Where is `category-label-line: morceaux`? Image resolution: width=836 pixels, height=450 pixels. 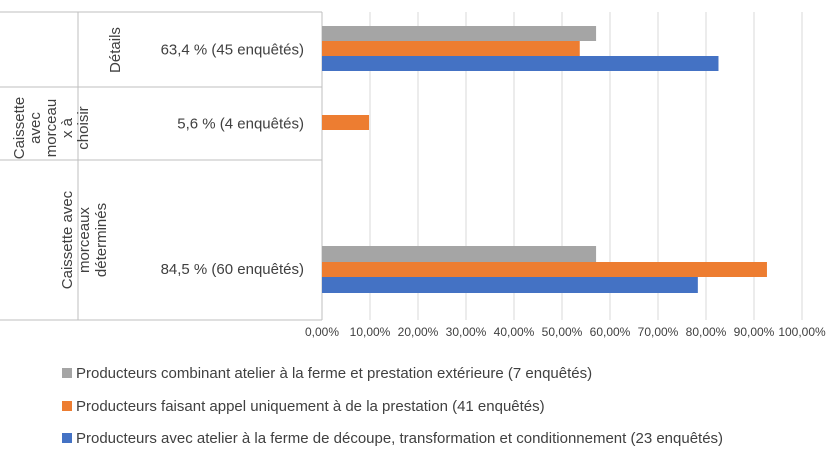 category-label-line: morceaux is located at coordinates (84, 240).